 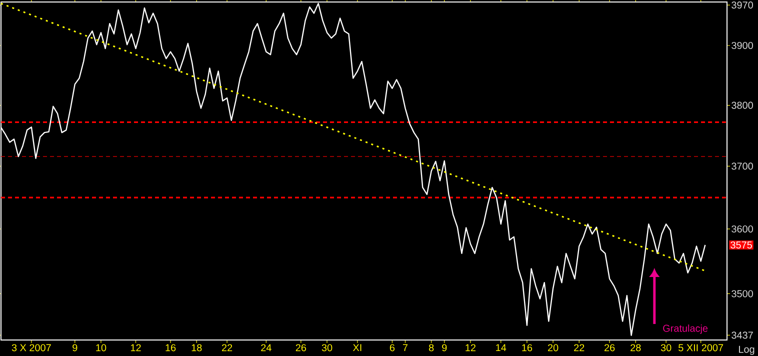 What do you see at coordinates (553, 348) in the screenshot?
I see `x-tick-label: 20` at bounding box center [553, 348].